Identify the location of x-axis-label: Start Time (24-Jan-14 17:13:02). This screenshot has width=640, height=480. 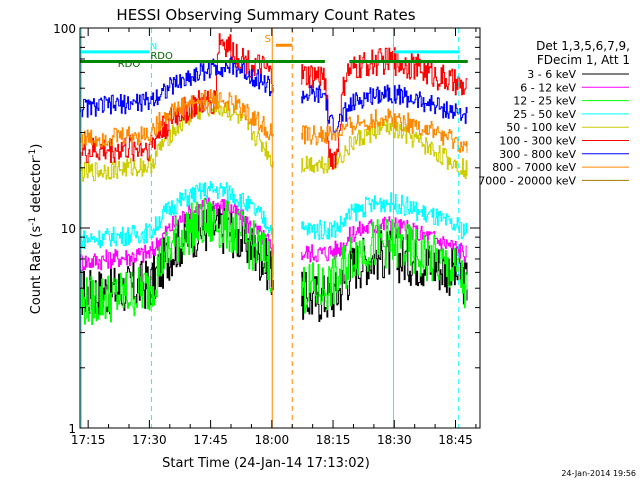
(266, 463).